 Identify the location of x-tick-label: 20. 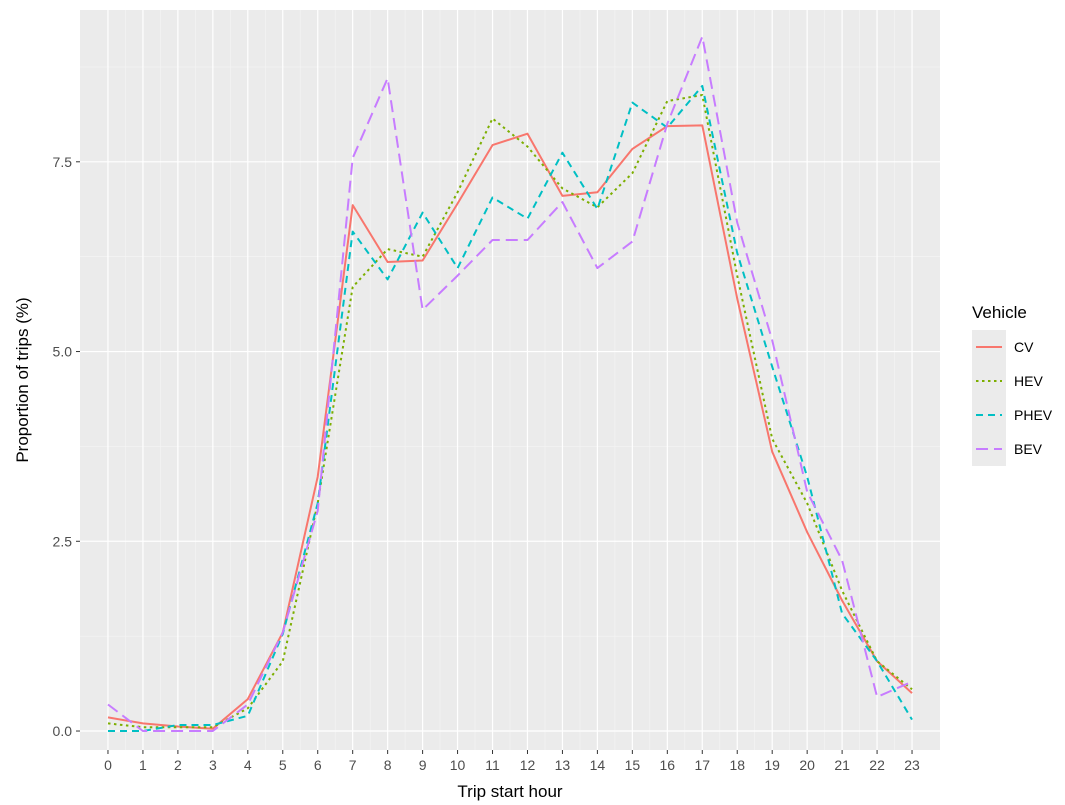
(807, 765).